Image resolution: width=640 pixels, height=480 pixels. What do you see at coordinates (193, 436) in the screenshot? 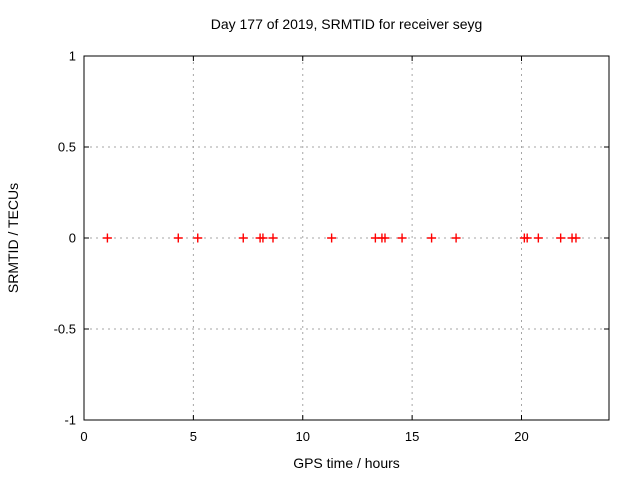
I see `x-tick-label: 5` at bounding box center [193, 436].